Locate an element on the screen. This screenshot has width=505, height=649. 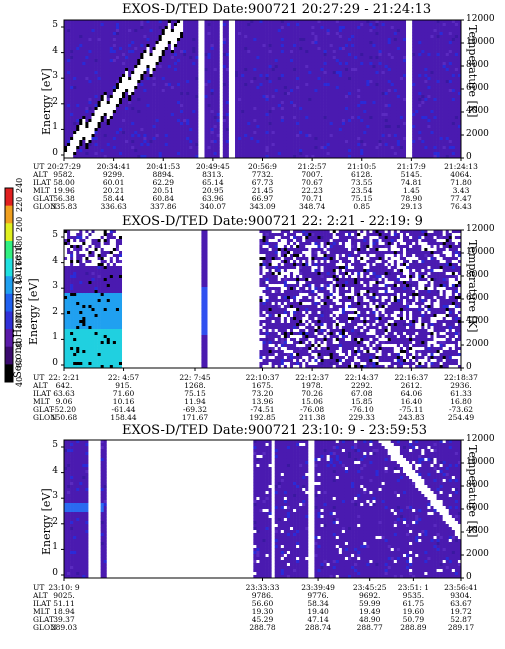
panel3-ytick-right-label: 12000 is located at coordinates (480, 439).